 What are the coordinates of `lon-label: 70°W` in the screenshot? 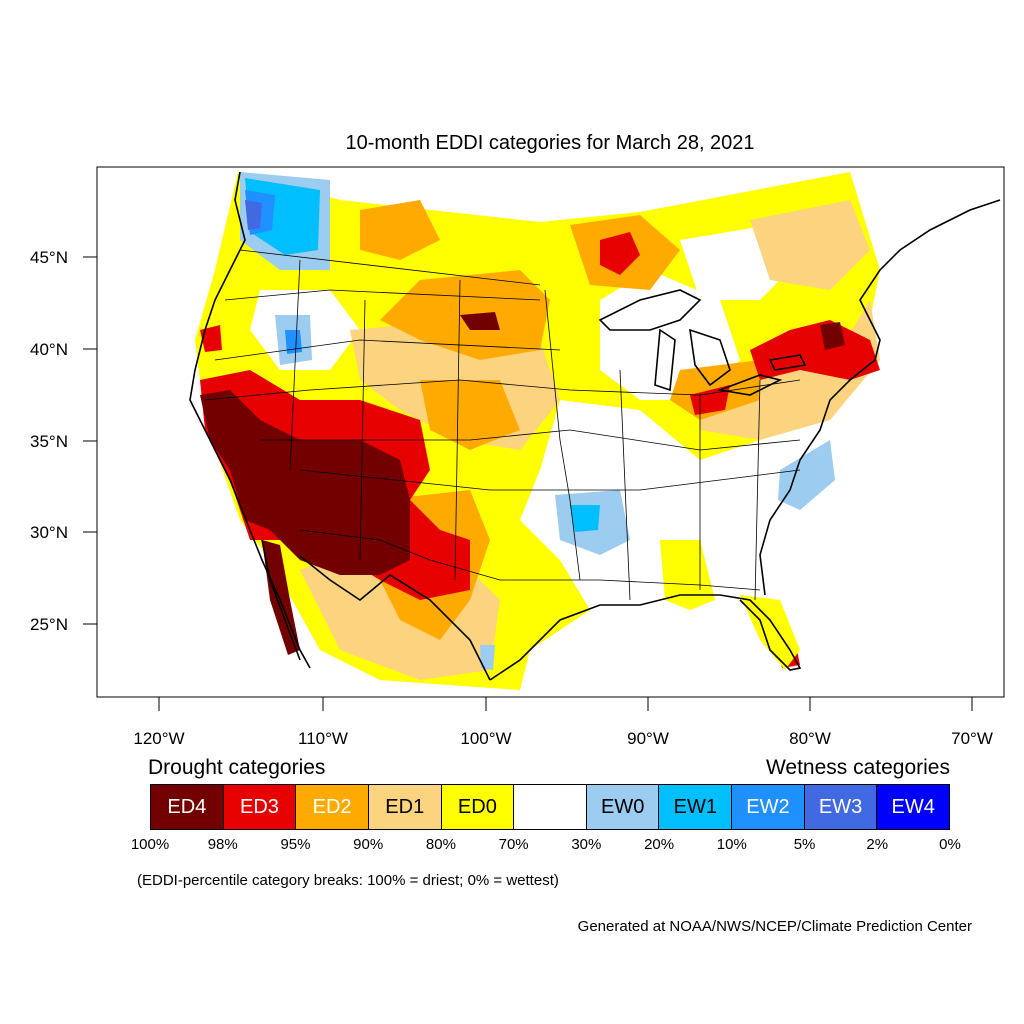 It's located at (972, 738).